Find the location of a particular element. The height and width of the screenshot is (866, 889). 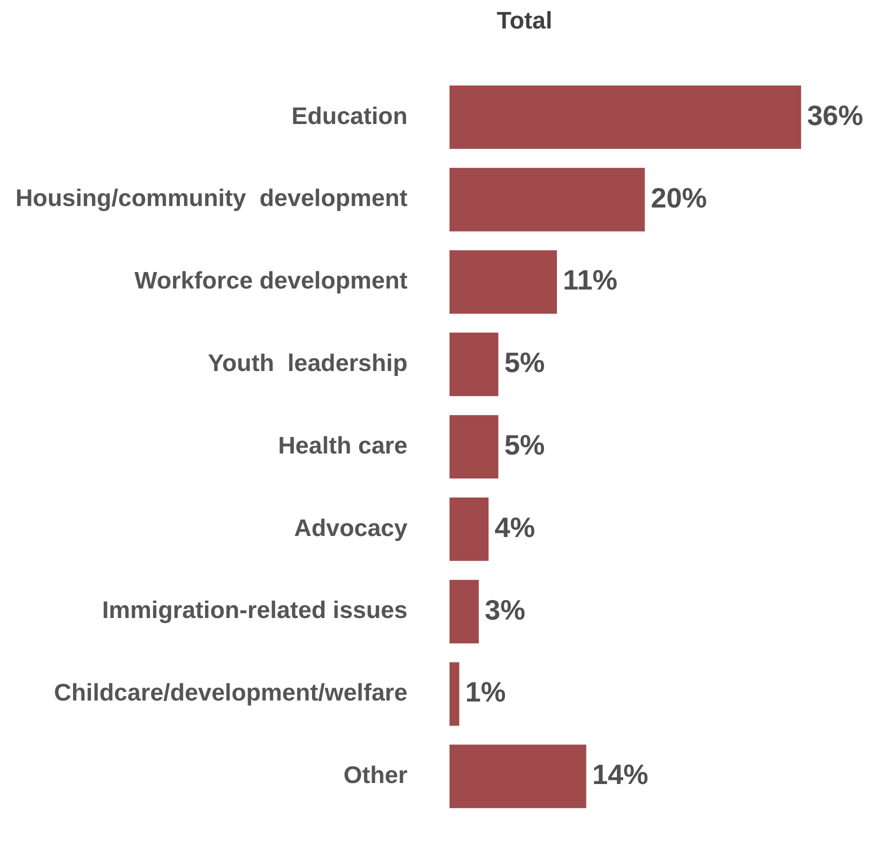

y-tick-label: Other is located at coordinates (375, 776).